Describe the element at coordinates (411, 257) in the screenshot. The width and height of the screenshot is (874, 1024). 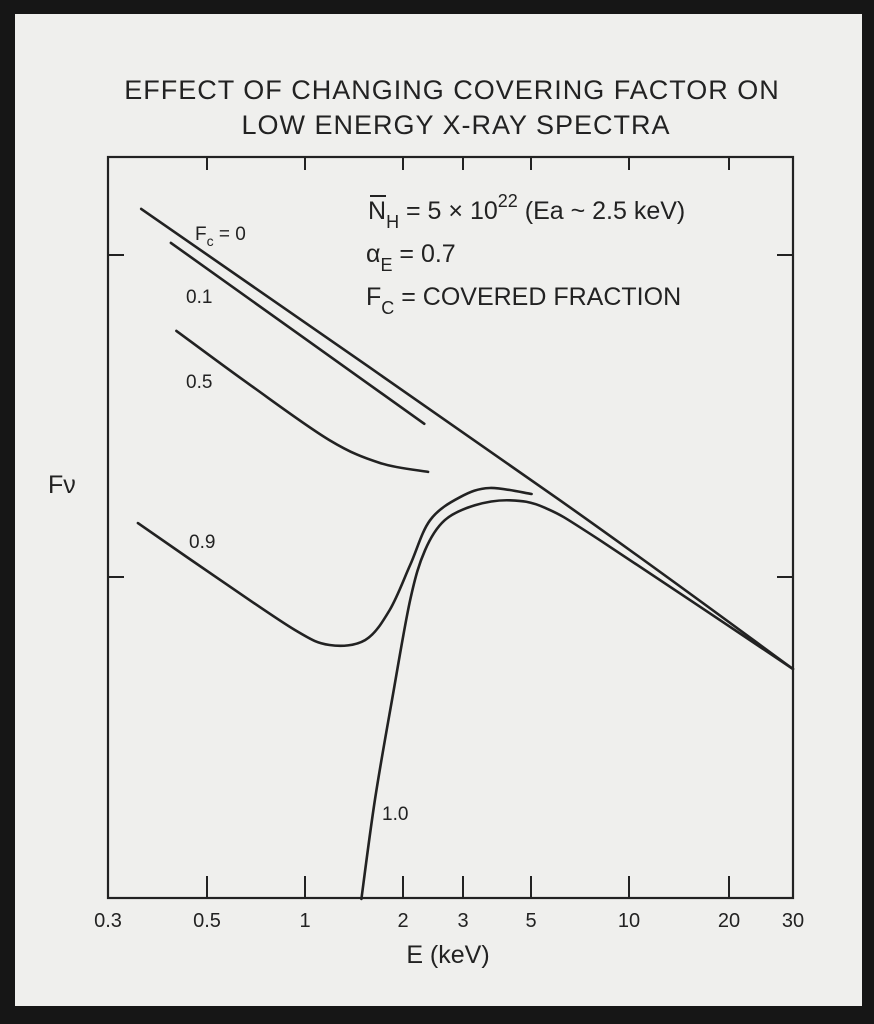
I see `annotation-alpha: αE = 0.7` at that location.